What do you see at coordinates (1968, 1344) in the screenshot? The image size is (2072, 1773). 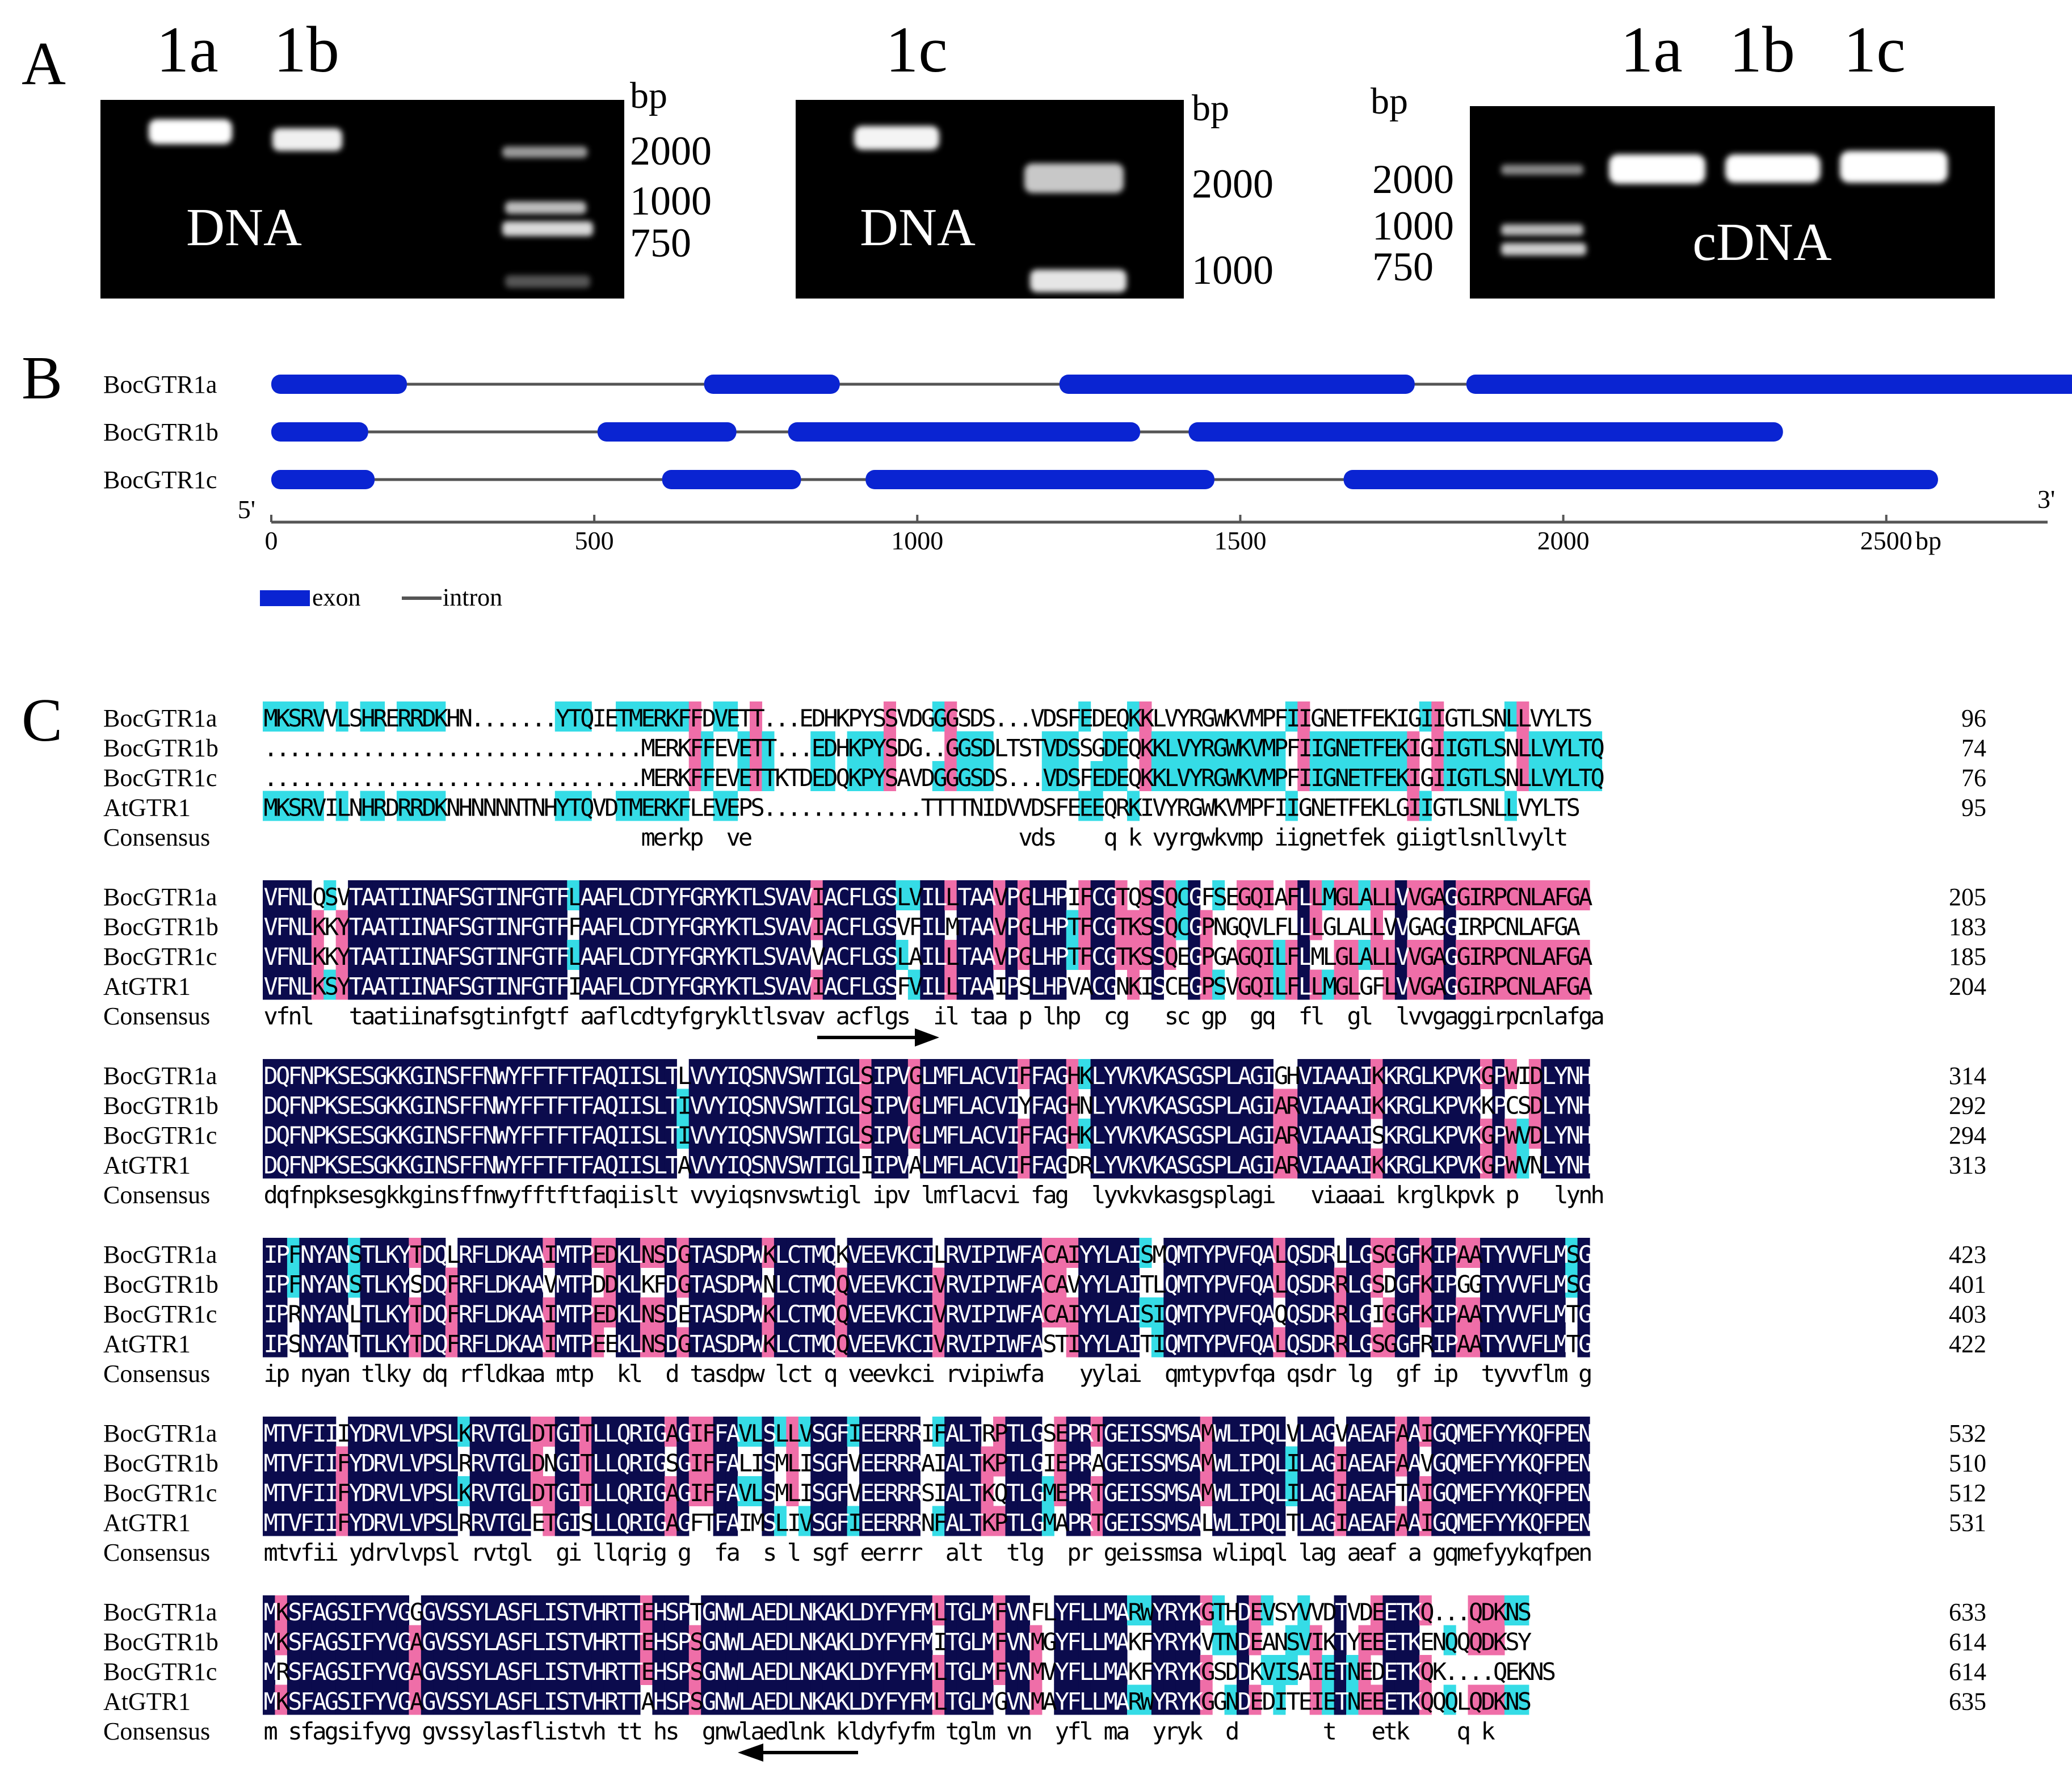 I see `alignment-position: 422` at bounding box center [1968, 1344].